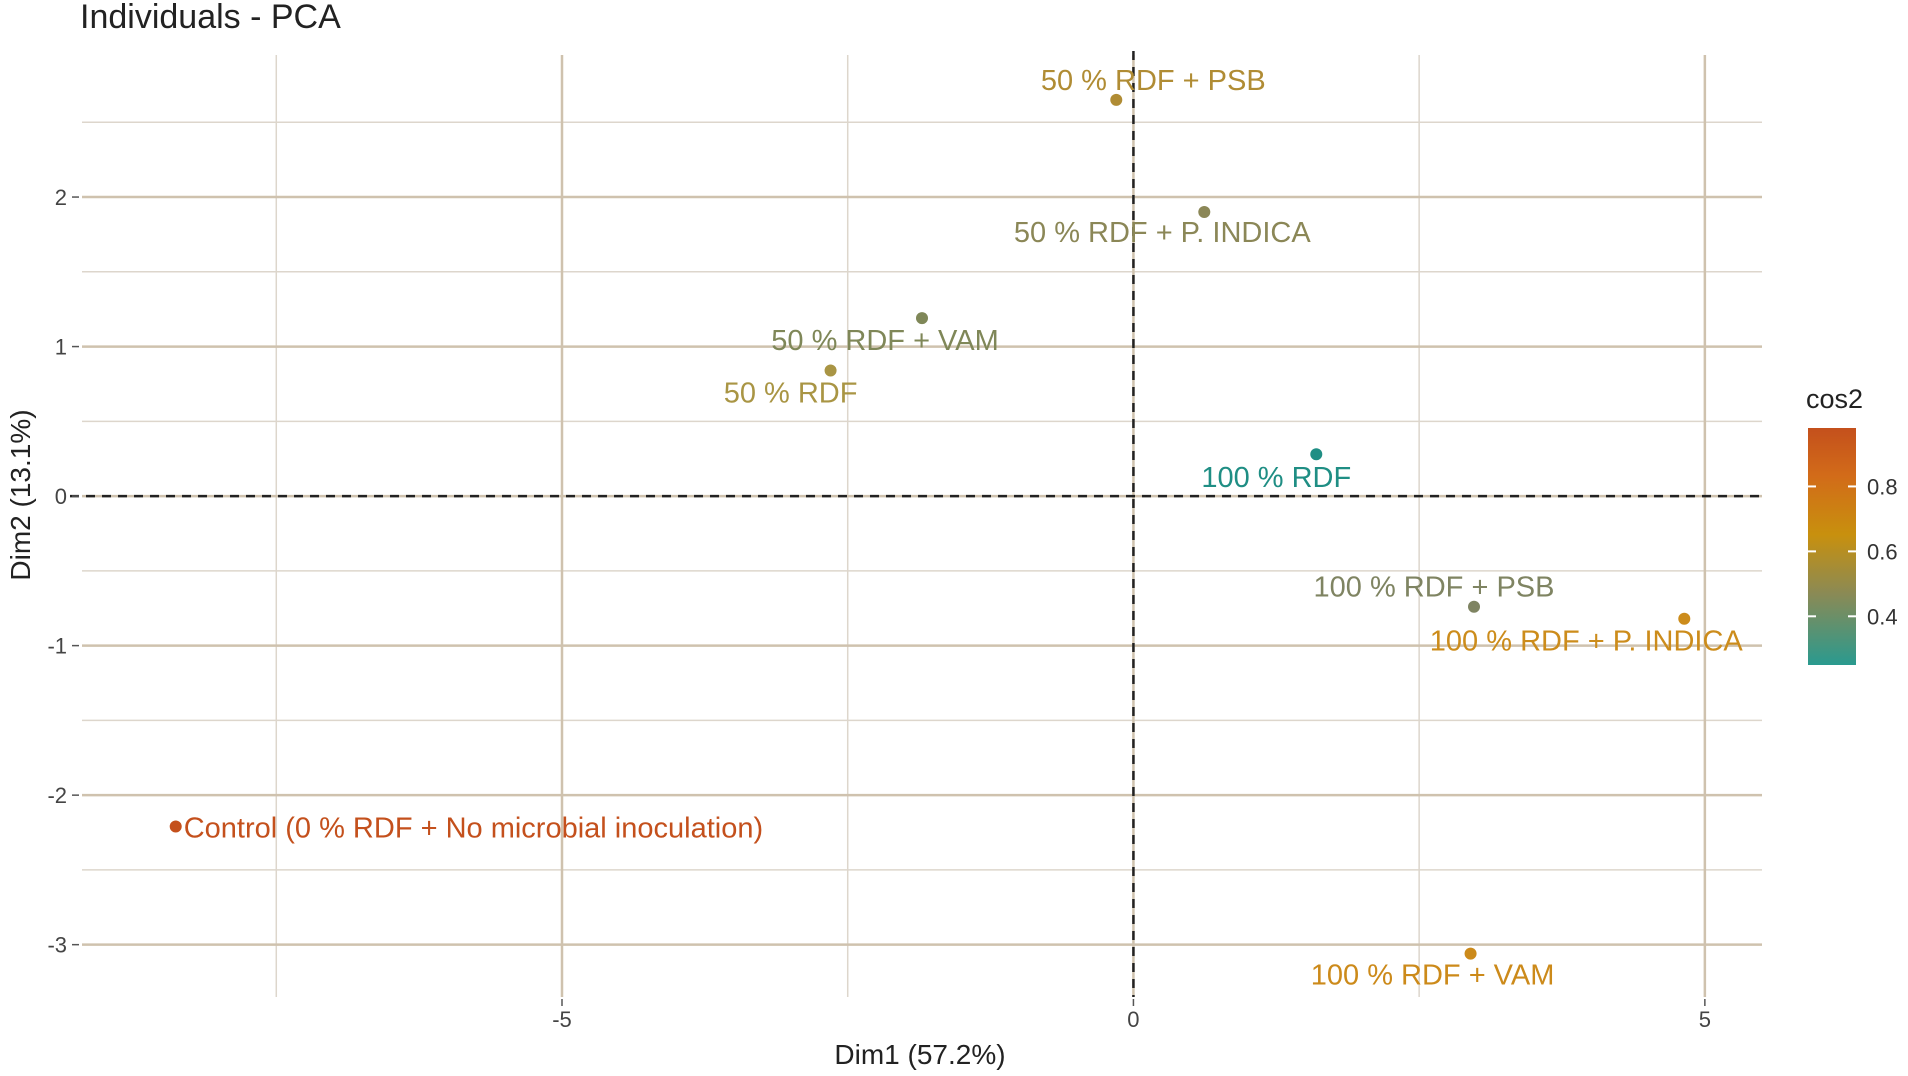 The height and width of the screenshot is (1076, 1908). Describe the element at coordinates (1433, 976) in the screenshot. I see `point-label: 100 % RDF + VAM` at that location.